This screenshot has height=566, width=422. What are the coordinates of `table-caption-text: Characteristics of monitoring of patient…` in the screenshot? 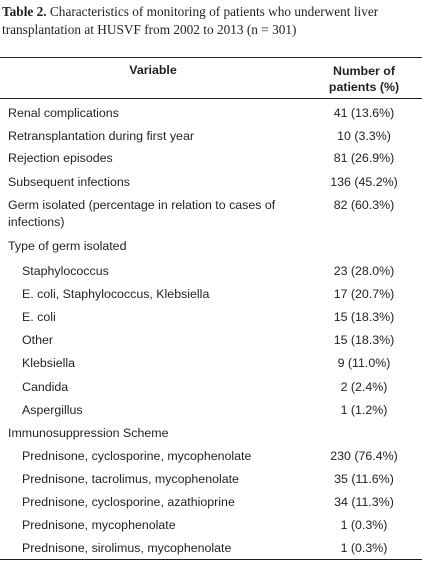 It's located at (190, 20).